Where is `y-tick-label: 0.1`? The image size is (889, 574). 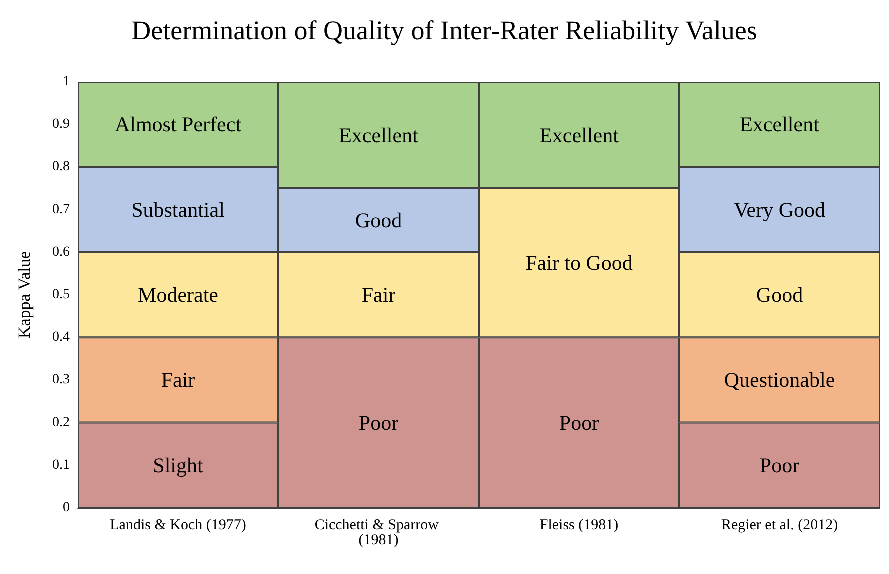
y-tick-label: 0.1 is located at coordinates (61, 465).